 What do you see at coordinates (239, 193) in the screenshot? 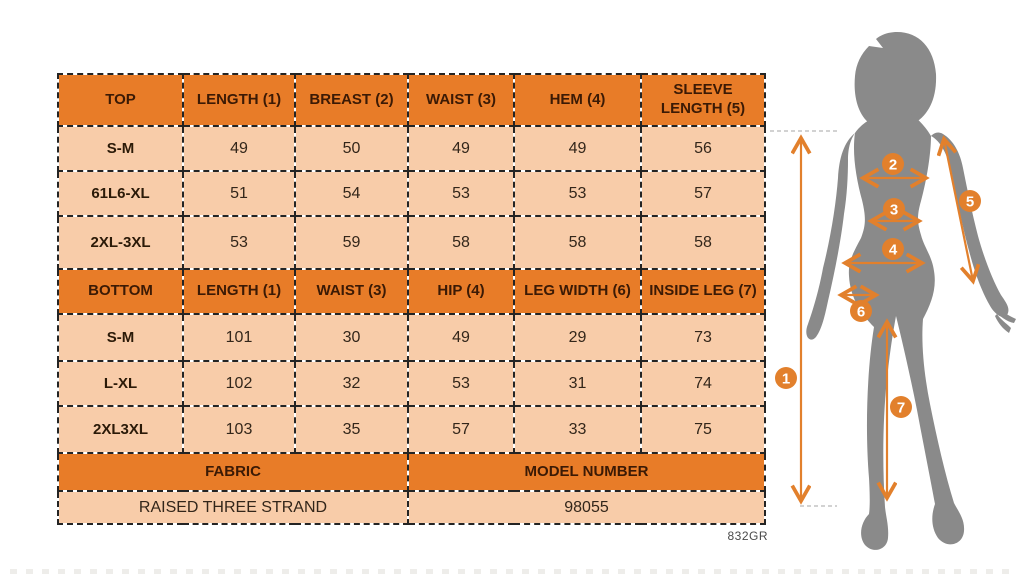
I see `measurement-value: 51` at bounding box center [239, 193].